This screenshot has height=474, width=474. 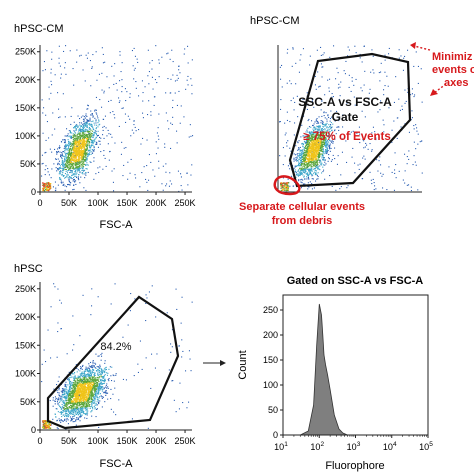 I want to click on arrow-head, so click(x=413, y=45).